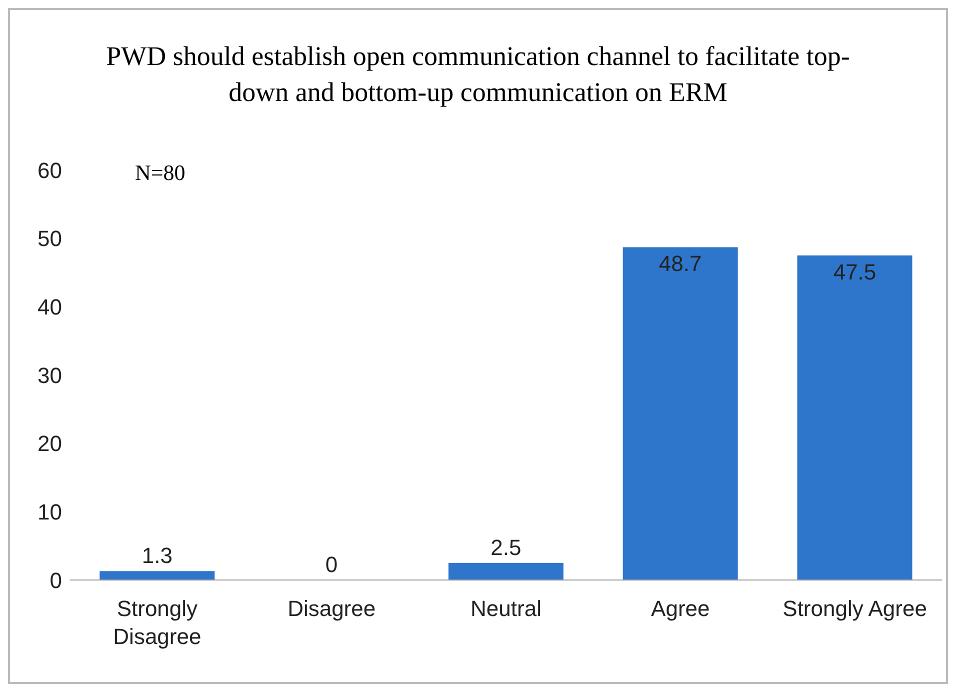  I want to click on y-tick-label: 30, so click(50, 375).